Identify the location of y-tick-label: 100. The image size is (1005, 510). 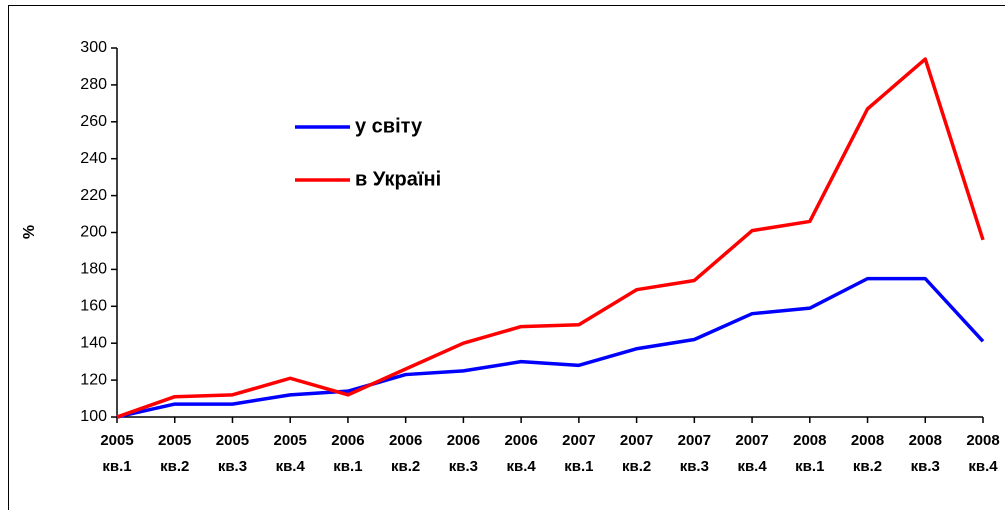
(93, 416).